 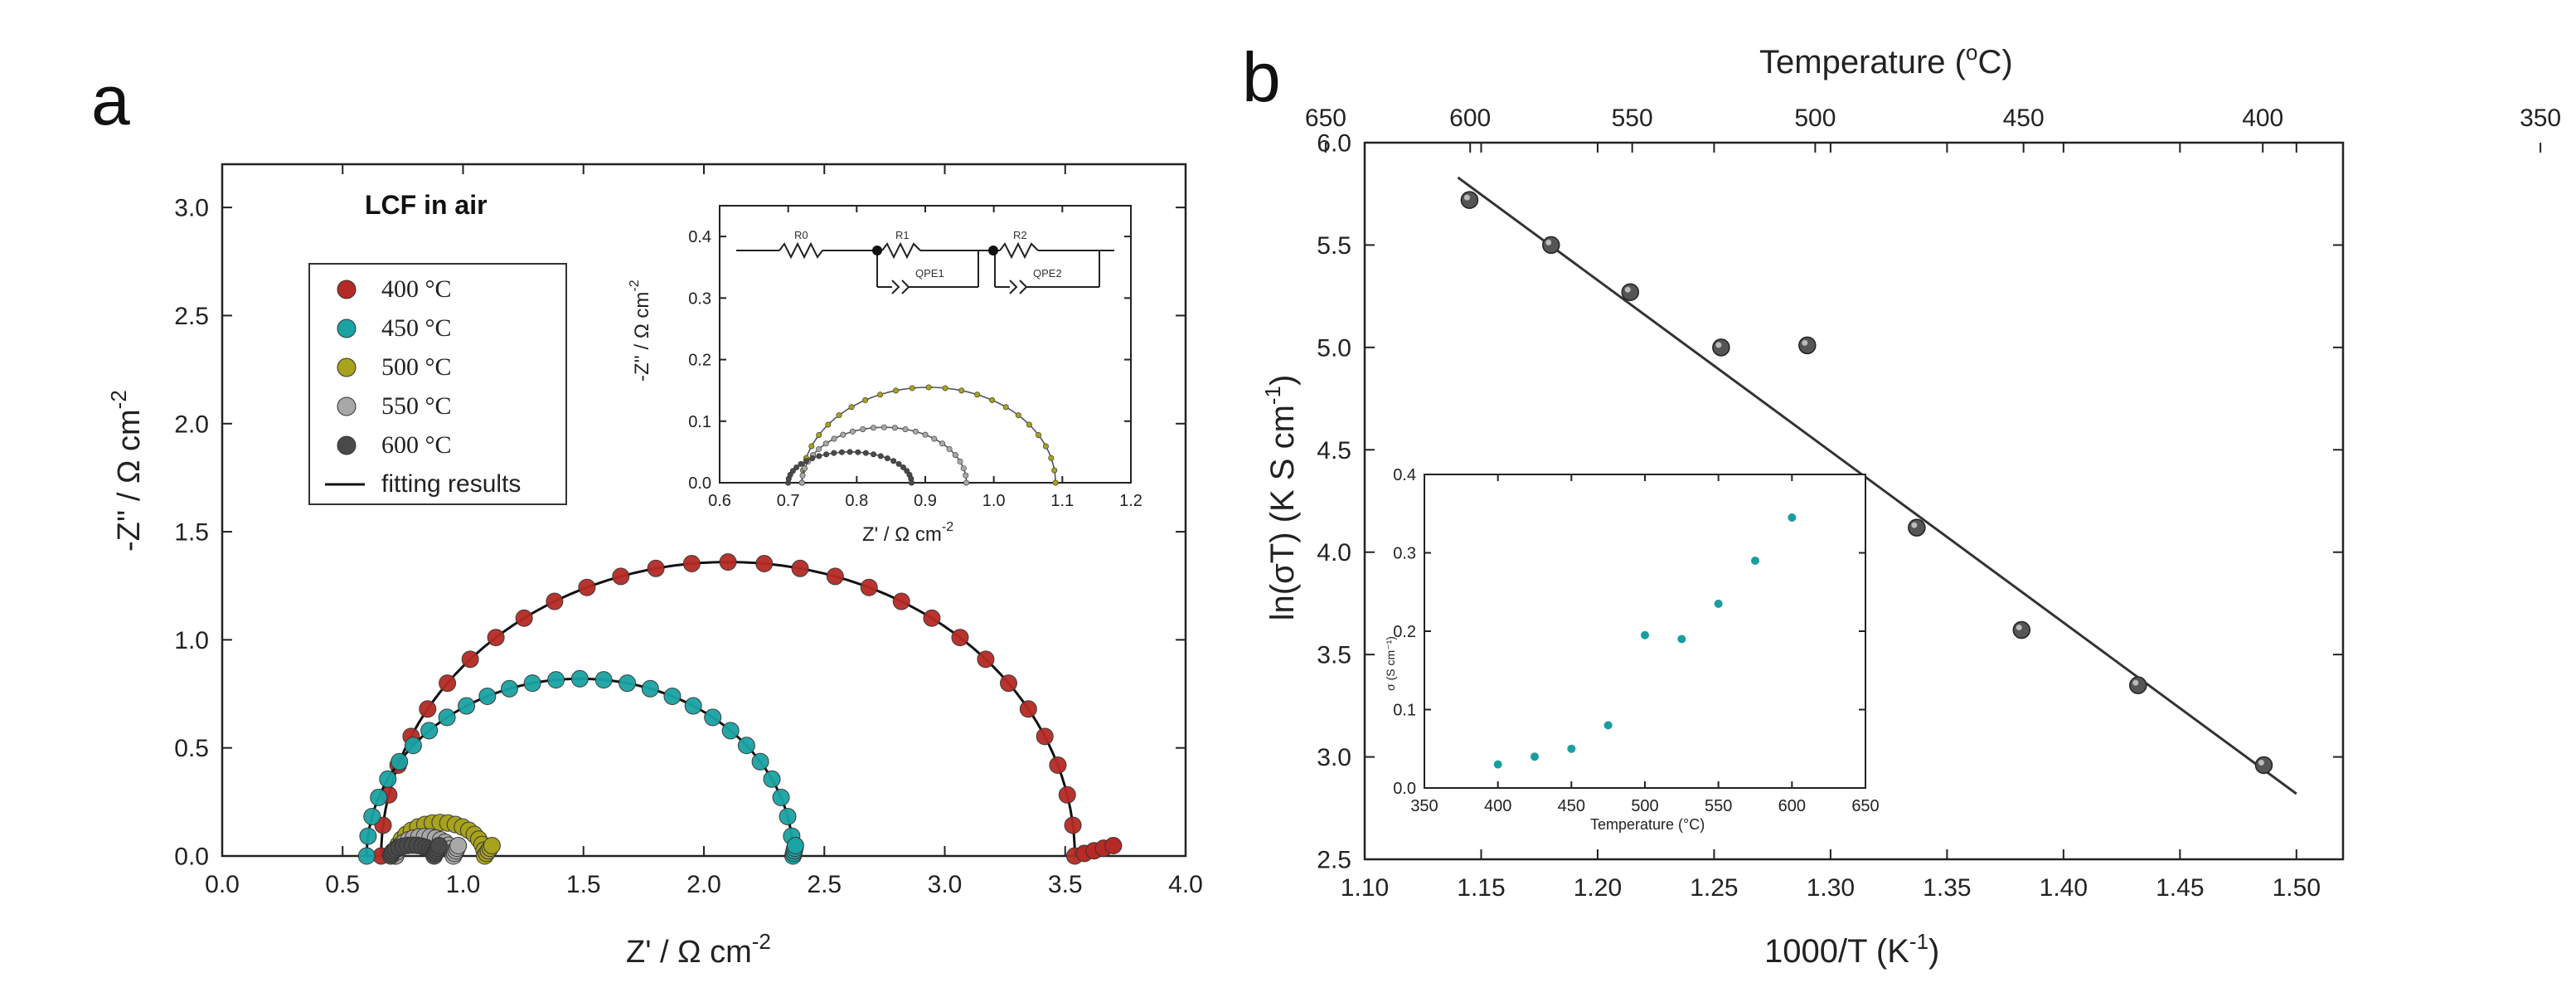 I want to click on x-axis-tick-label: 1.20, so click(x=1598, y=888).